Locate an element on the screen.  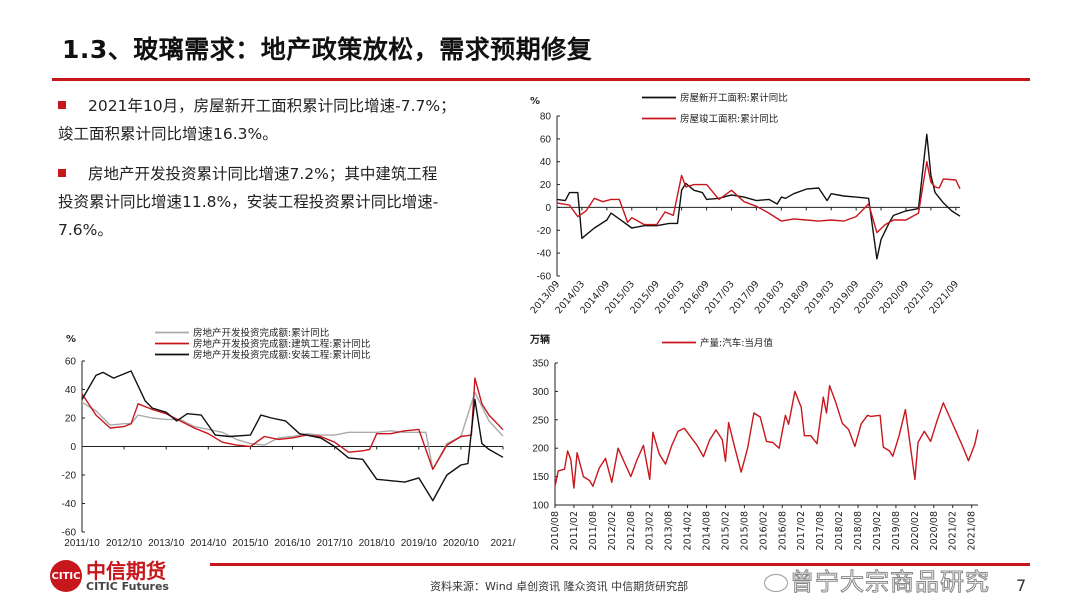
citic-emblem-icon: CITIC is located at coordinates (66, 576).